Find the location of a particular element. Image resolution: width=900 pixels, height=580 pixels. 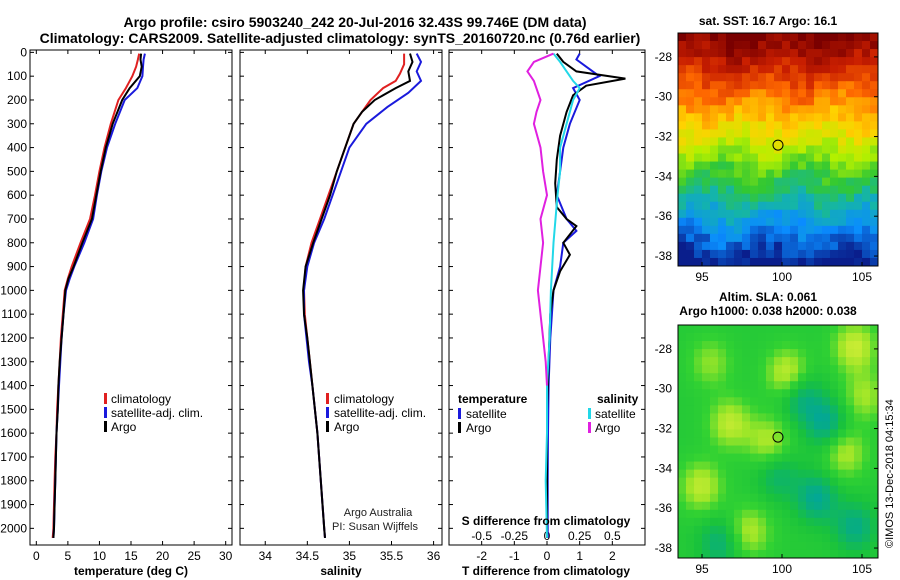

temp-xtick-label: 10 is located at coordinates (100, 556).